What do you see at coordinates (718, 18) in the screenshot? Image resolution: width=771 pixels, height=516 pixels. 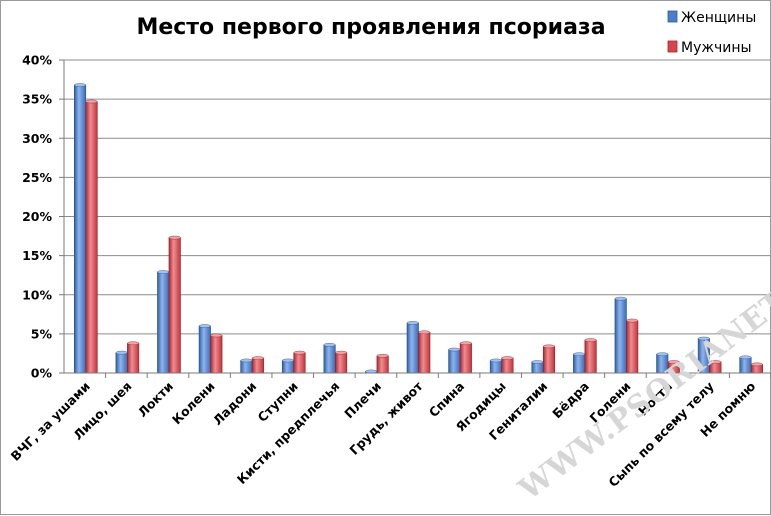 I see `legend-label-women: Женщины` at bounding box center [718, 18].